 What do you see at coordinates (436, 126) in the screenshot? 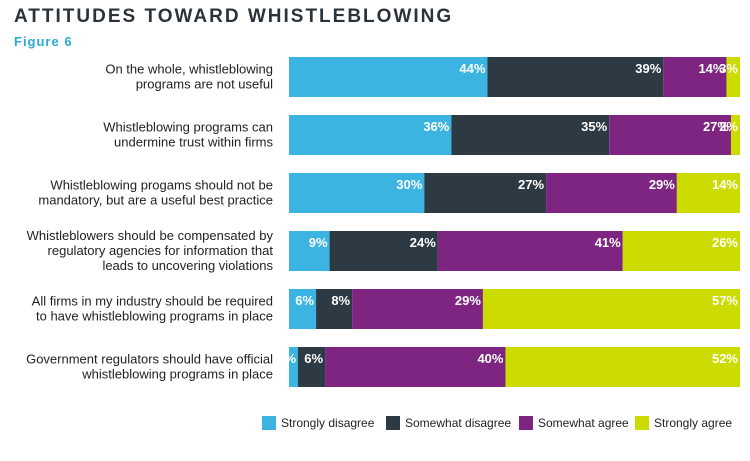
I see `data-label: 36%` at bounding box center [436, 126].